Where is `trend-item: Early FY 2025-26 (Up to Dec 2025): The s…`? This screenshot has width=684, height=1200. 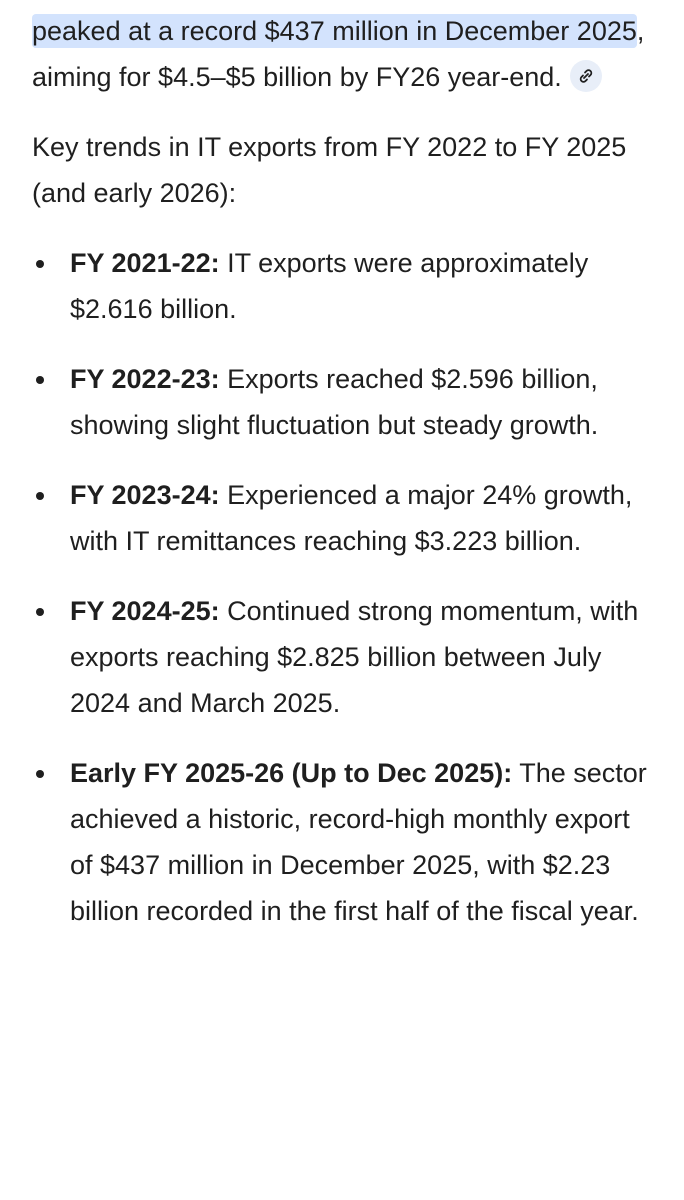 trend-item: Early FY 2025-26 (Up to Dec 2025): The s… is located at coordinates (343, 842).